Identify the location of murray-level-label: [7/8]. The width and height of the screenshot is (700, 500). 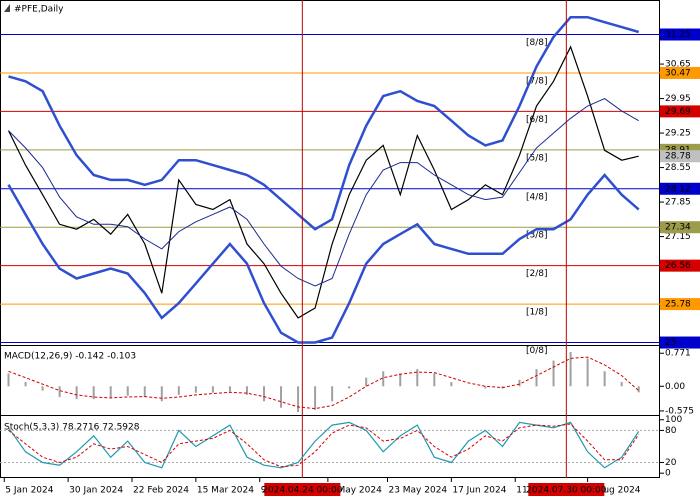
(537, 81).